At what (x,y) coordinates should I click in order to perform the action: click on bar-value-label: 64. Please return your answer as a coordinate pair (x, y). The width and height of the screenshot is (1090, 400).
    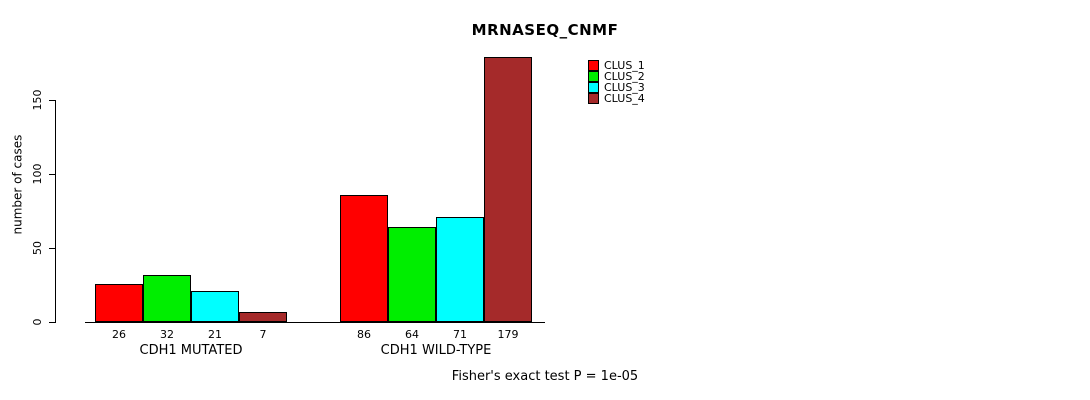
    Looking at the image, I should click on (412, 334).